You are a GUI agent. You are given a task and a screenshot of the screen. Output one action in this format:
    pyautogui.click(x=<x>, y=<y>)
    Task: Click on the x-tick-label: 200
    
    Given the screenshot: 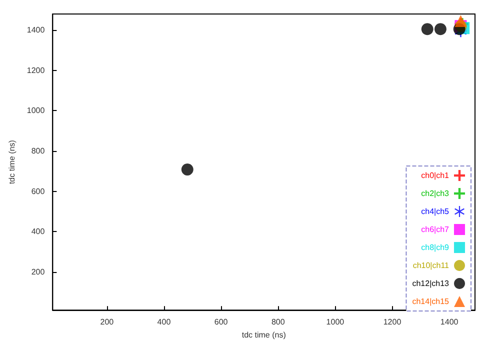 What is the action you would take?
    pyautogui.click(x=107, y=322)
    